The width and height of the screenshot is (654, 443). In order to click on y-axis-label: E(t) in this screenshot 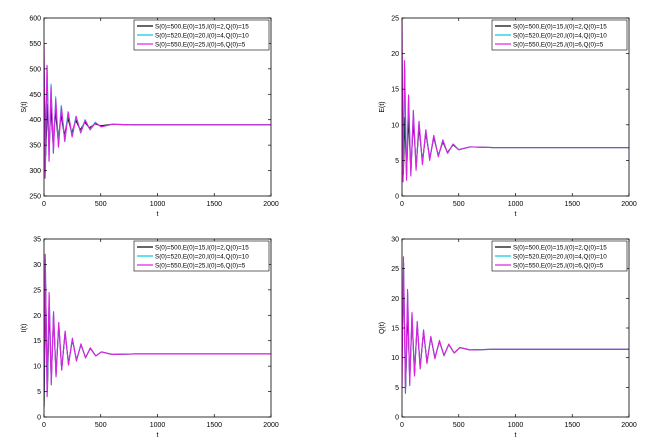, I will do `click(382, 106)`.